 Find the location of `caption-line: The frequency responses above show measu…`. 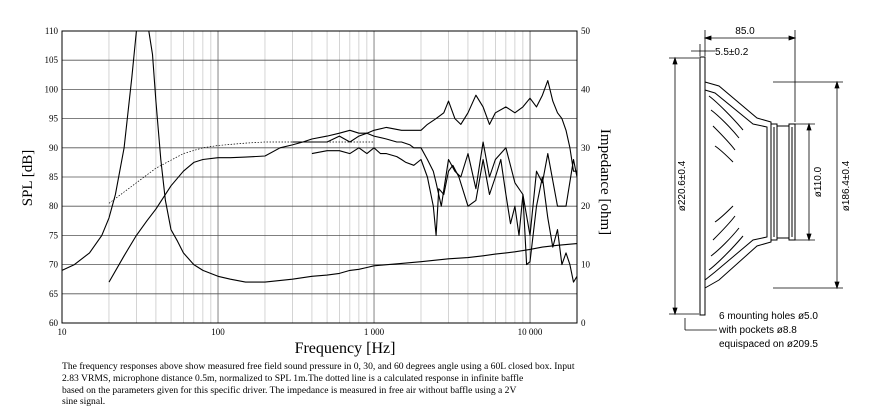

caption-line: The frequency responses above show measu… is located at coordinates (318, 366).